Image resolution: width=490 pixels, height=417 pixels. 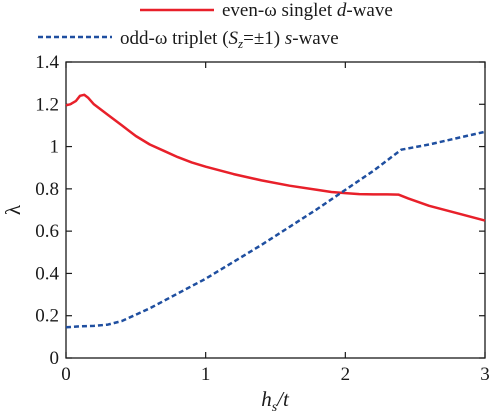 I want to click on x-tick-label-0: 0, so click(x=66, y=374).